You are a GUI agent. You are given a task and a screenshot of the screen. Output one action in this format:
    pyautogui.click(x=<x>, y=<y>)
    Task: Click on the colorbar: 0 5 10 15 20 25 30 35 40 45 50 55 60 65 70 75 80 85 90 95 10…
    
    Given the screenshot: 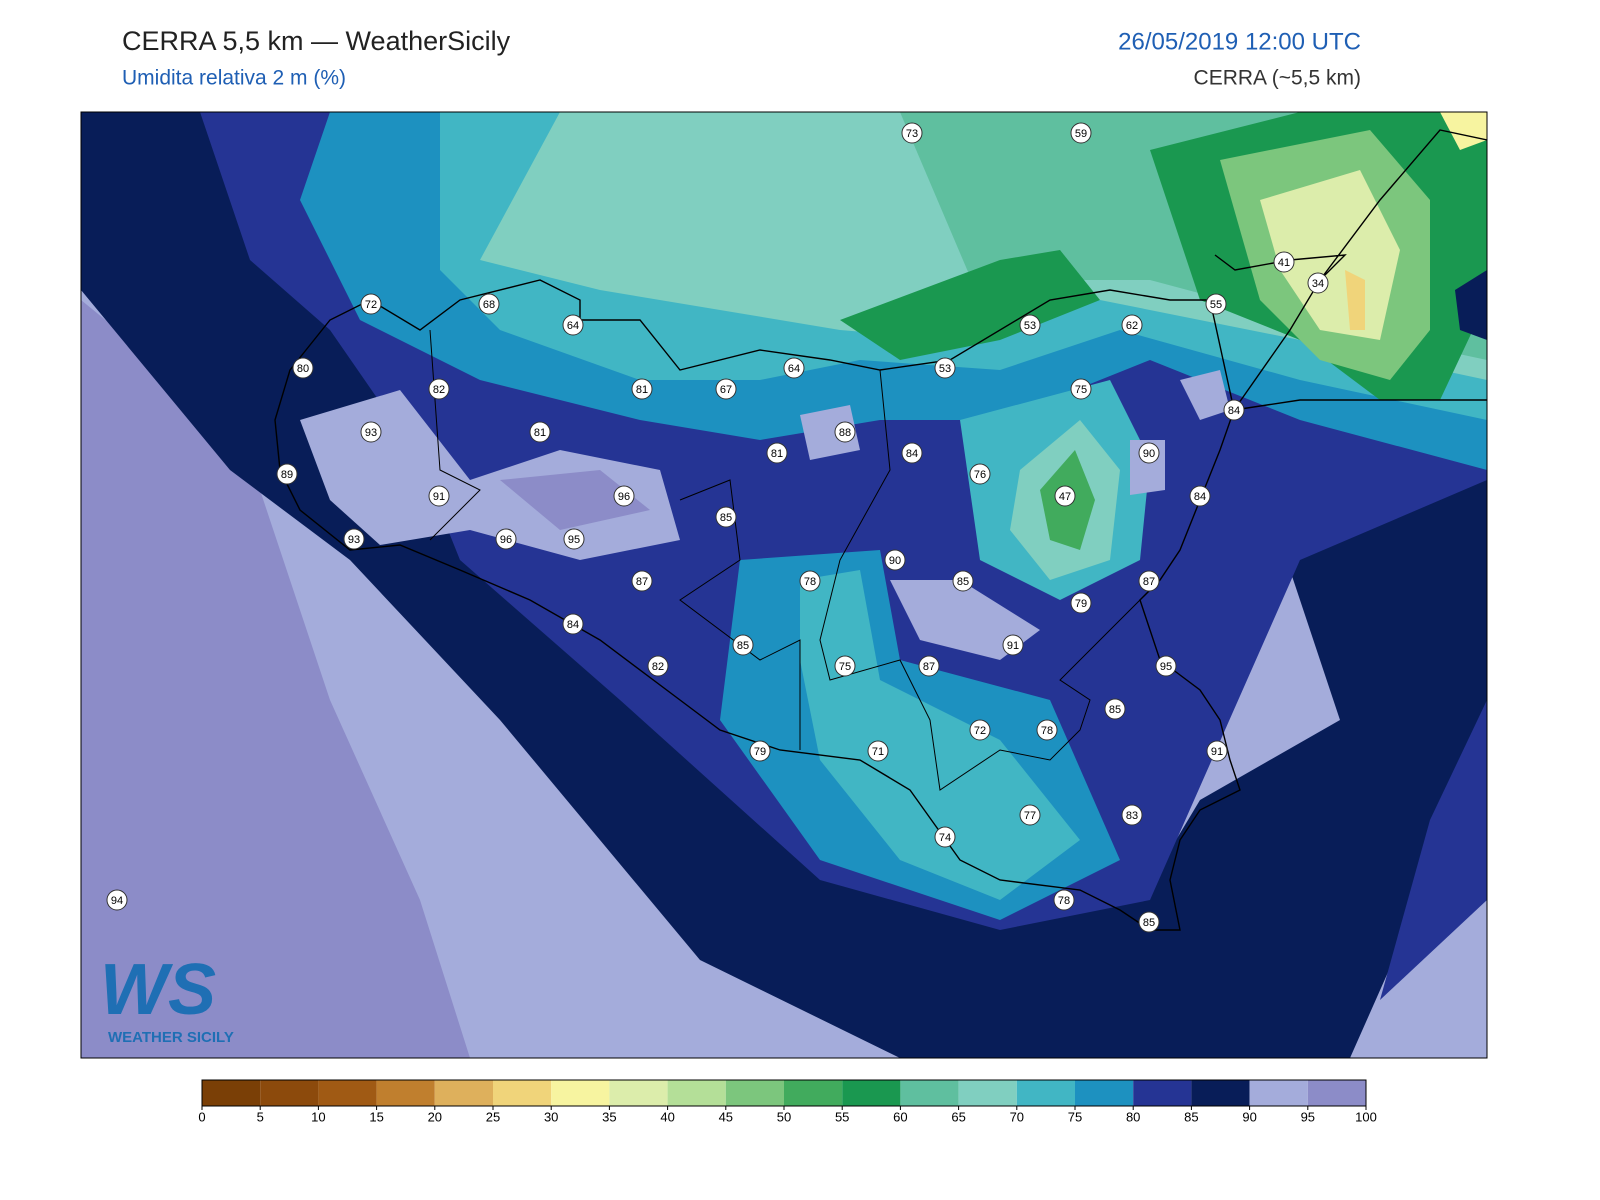 What is the action you would take?
    pyautogui.click(x=787, y=1101)
    